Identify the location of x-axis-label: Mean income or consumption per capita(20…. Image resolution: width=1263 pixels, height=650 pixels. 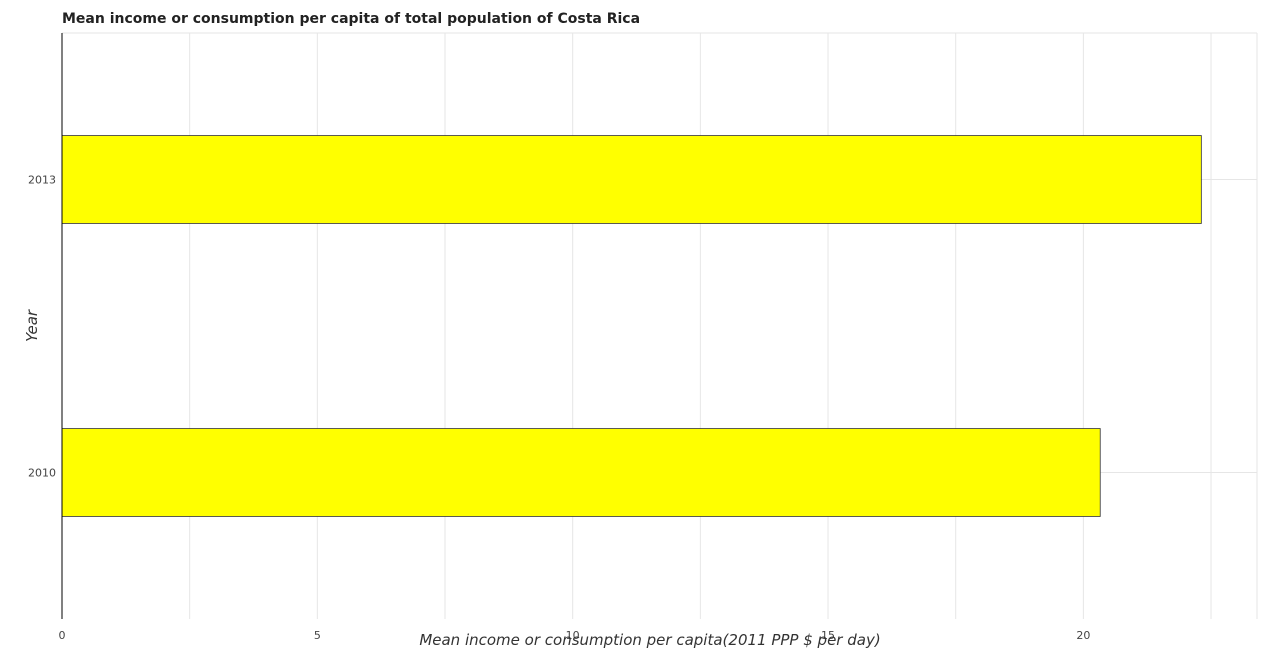
(649, 640).